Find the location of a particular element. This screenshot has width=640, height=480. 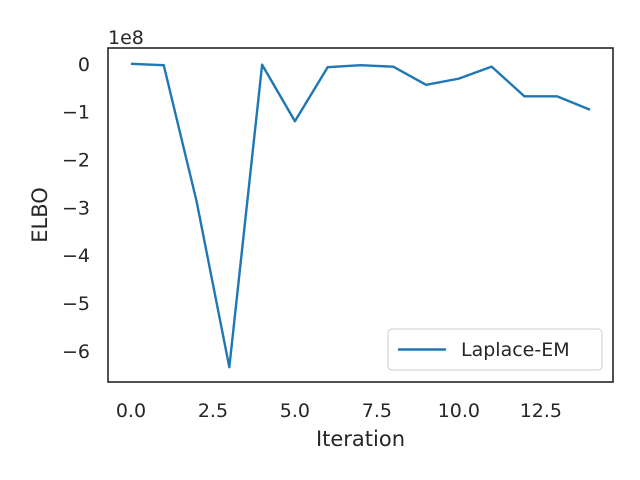

x-ticks: 0.0 2.5 5.0 7.5 10.0 12.5 is located at coordinates (339, 411).